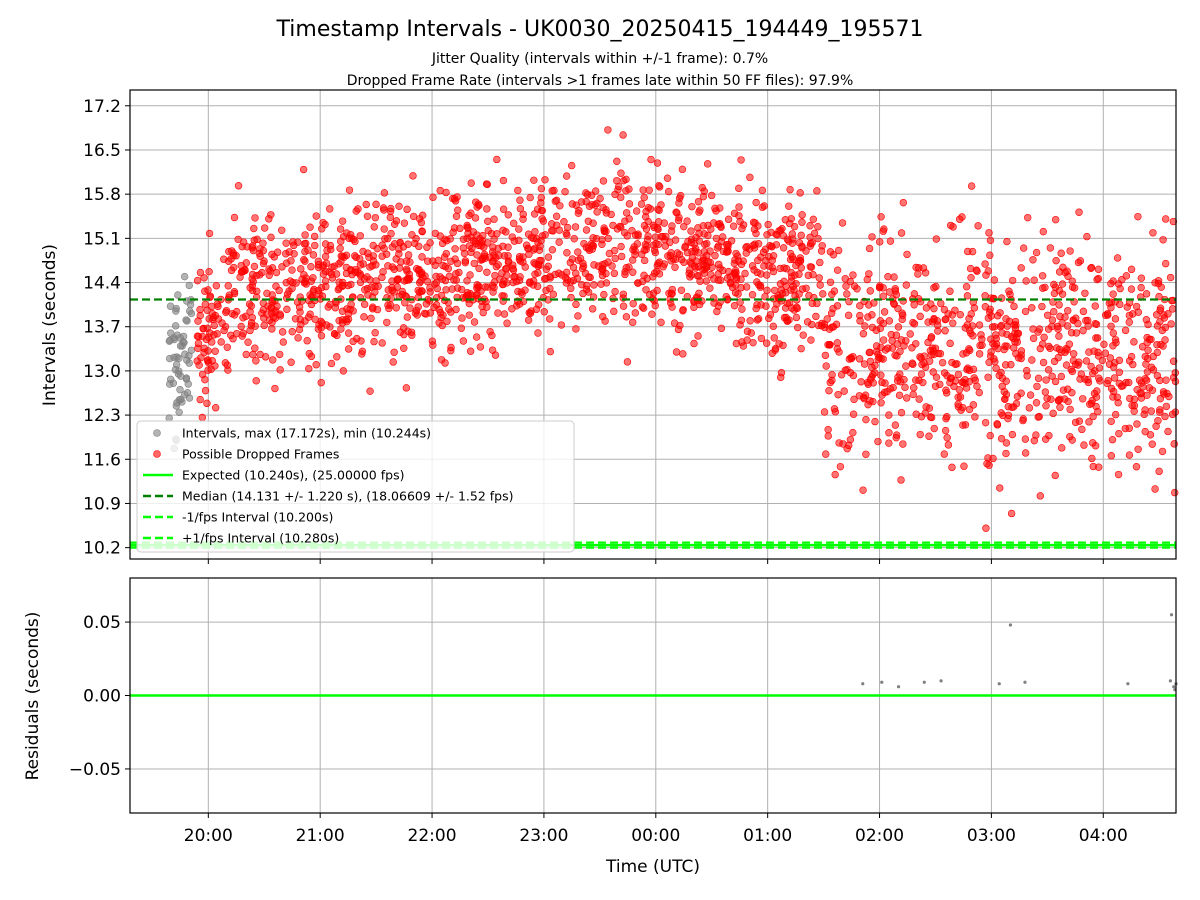  I want to click on legend-marker-intervals, so click(157, 433).